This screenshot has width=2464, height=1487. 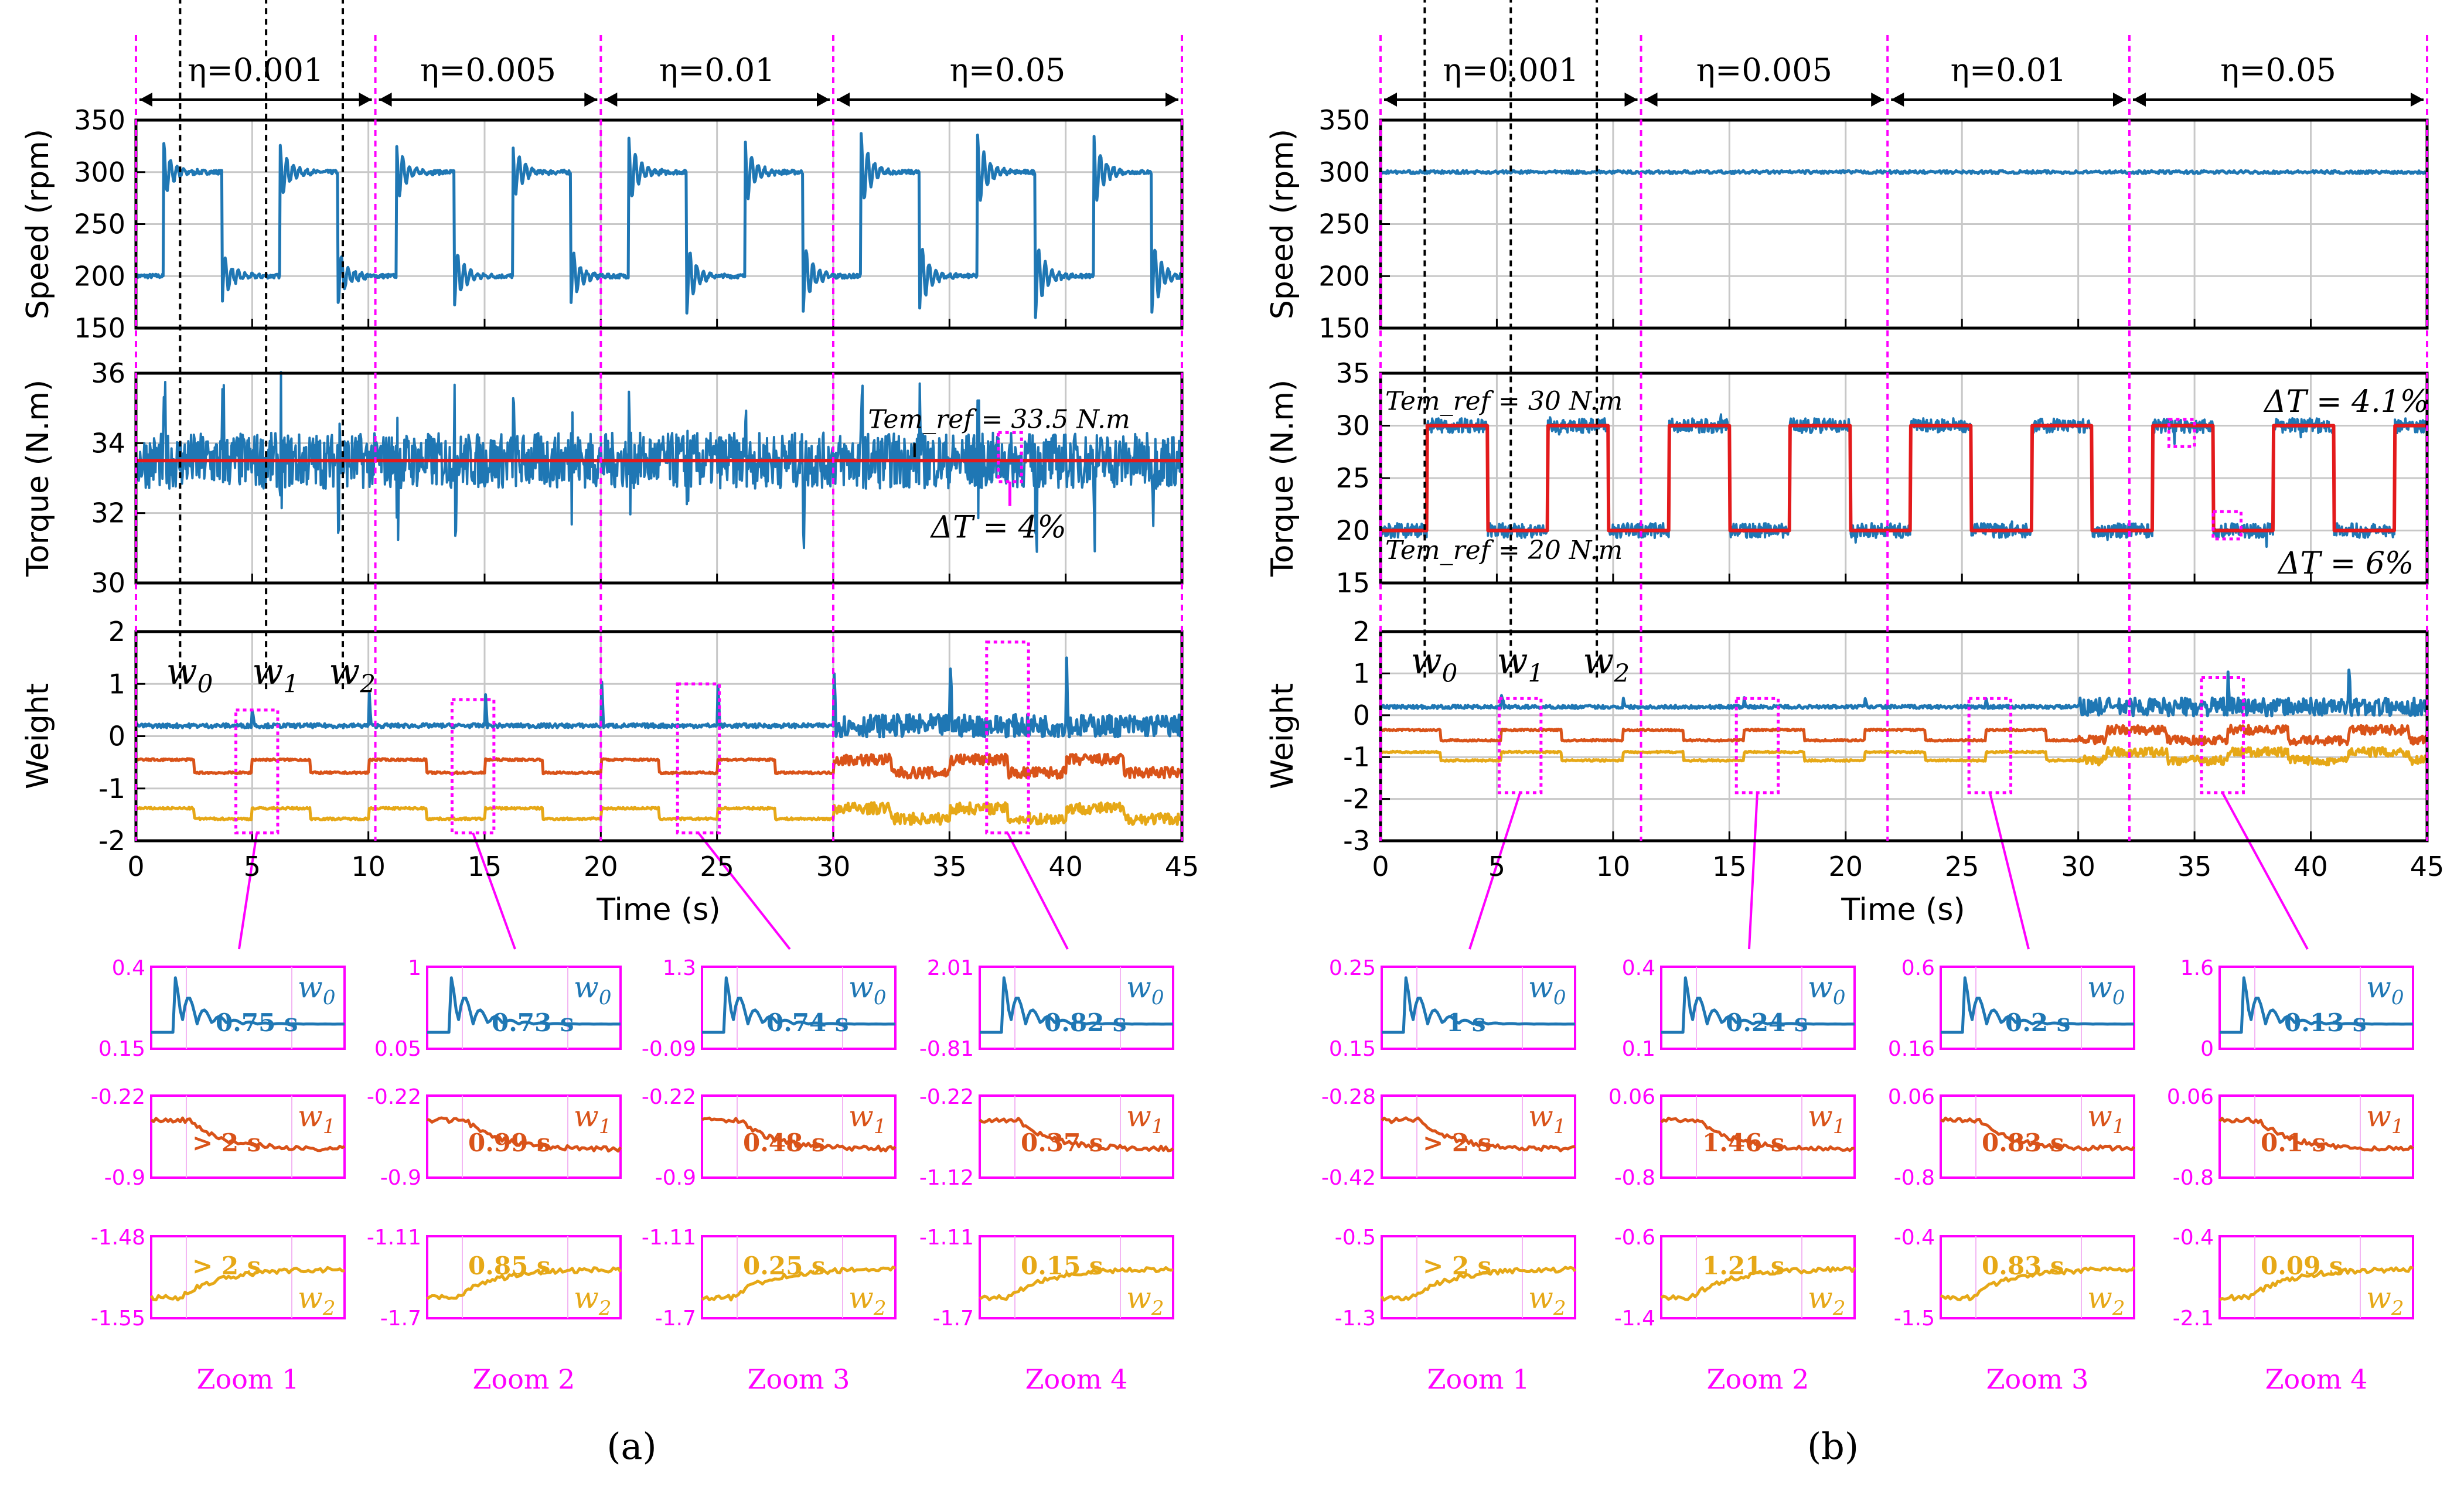 What do you see at coordinates (2193, 1238) in the screenshot?
I see `zoom-ymax-label: -0.4` at bounding box center [2193, 1238].